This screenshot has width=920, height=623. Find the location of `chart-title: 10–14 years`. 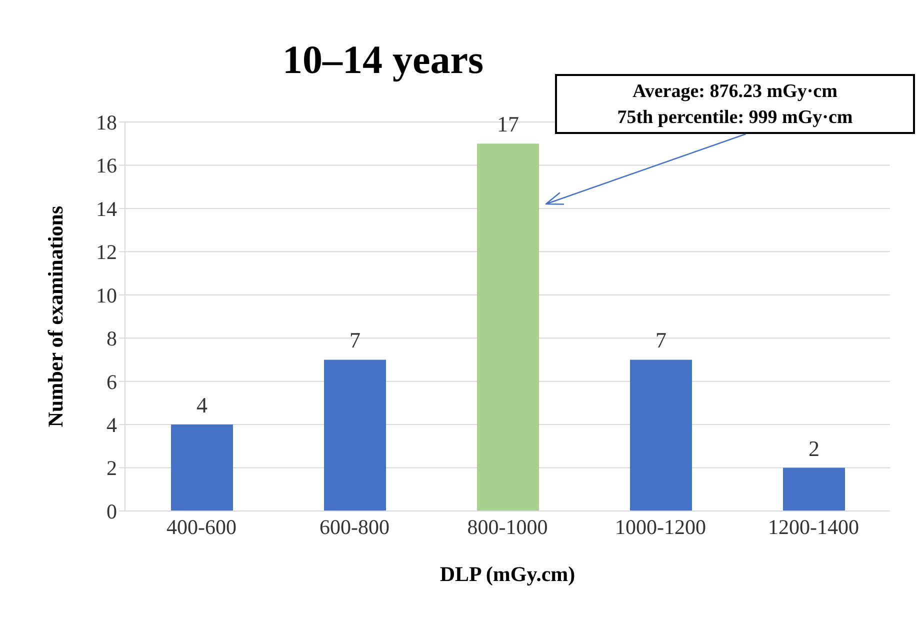

chart-title: 10–14 years is located at coordinates (383, 59).